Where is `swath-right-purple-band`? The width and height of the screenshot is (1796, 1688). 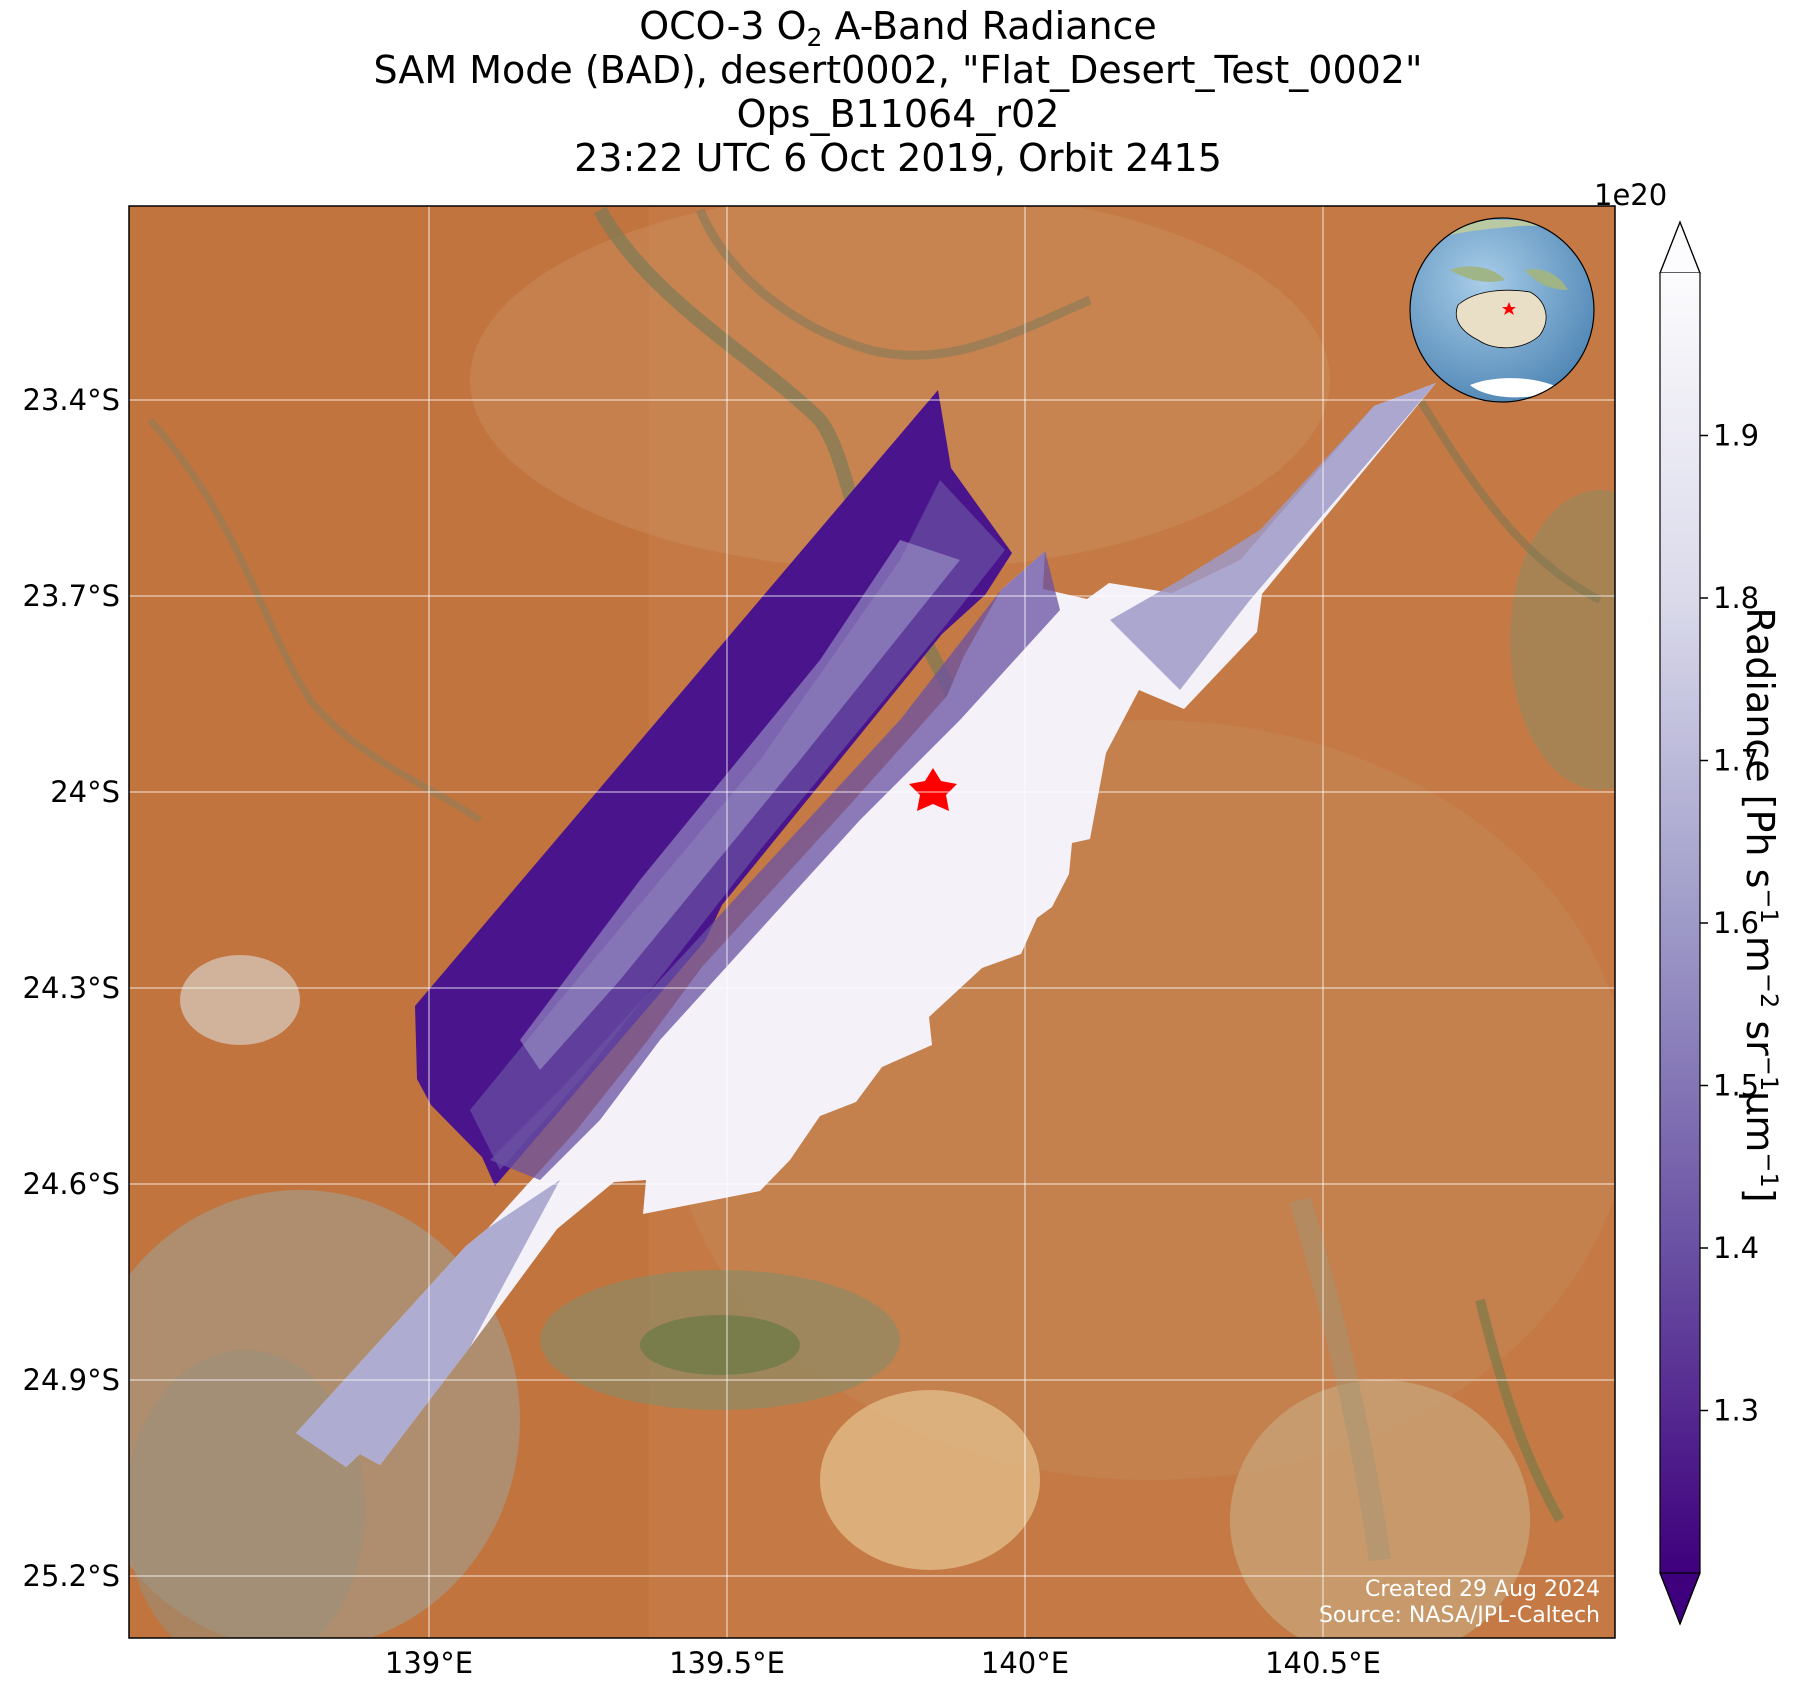 swath-right-purple-band is located at coordinates (775, 865).